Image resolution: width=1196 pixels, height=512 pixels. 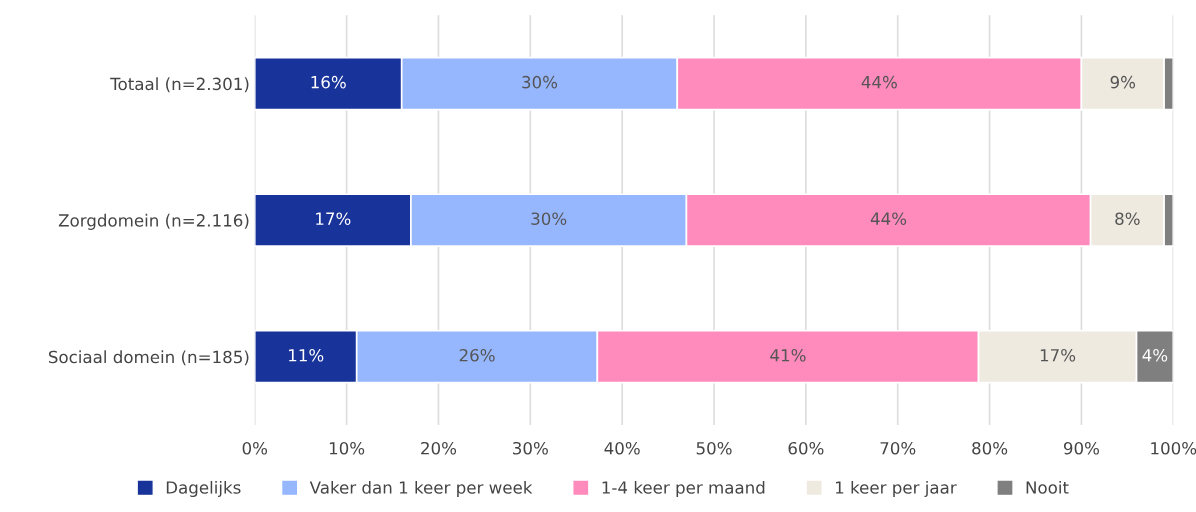 I want to click on x-tick-label: 20%, so click(x=439, y=448).